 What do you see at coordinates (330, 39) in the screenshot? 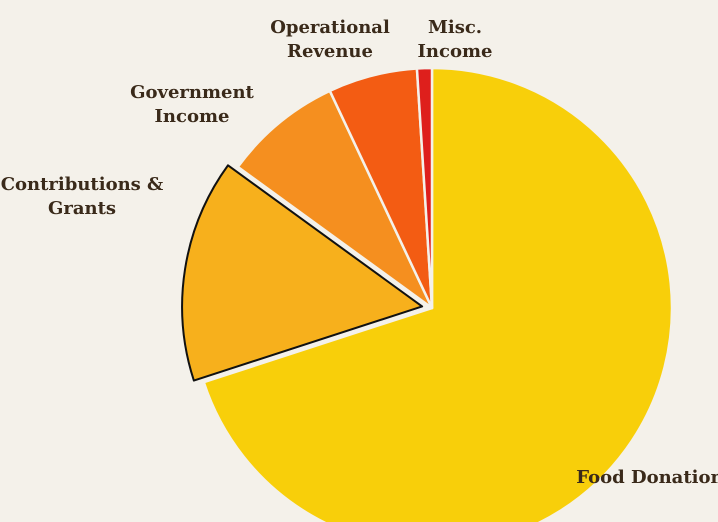
I see `slice-label: Operational Revenue` at bounding box center [330, 39].